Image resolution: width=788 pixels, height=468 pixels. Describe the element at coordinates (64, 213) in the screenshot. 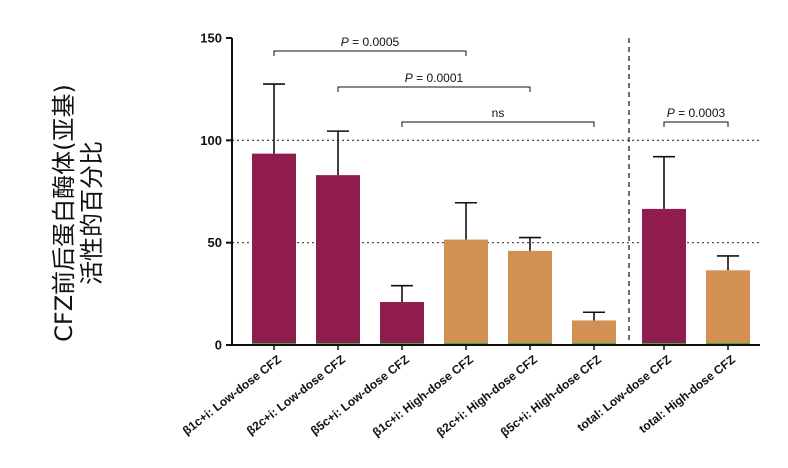

I see `y-axis-label-line: CFZ前后蛋白酶体(亚基)` at that location.